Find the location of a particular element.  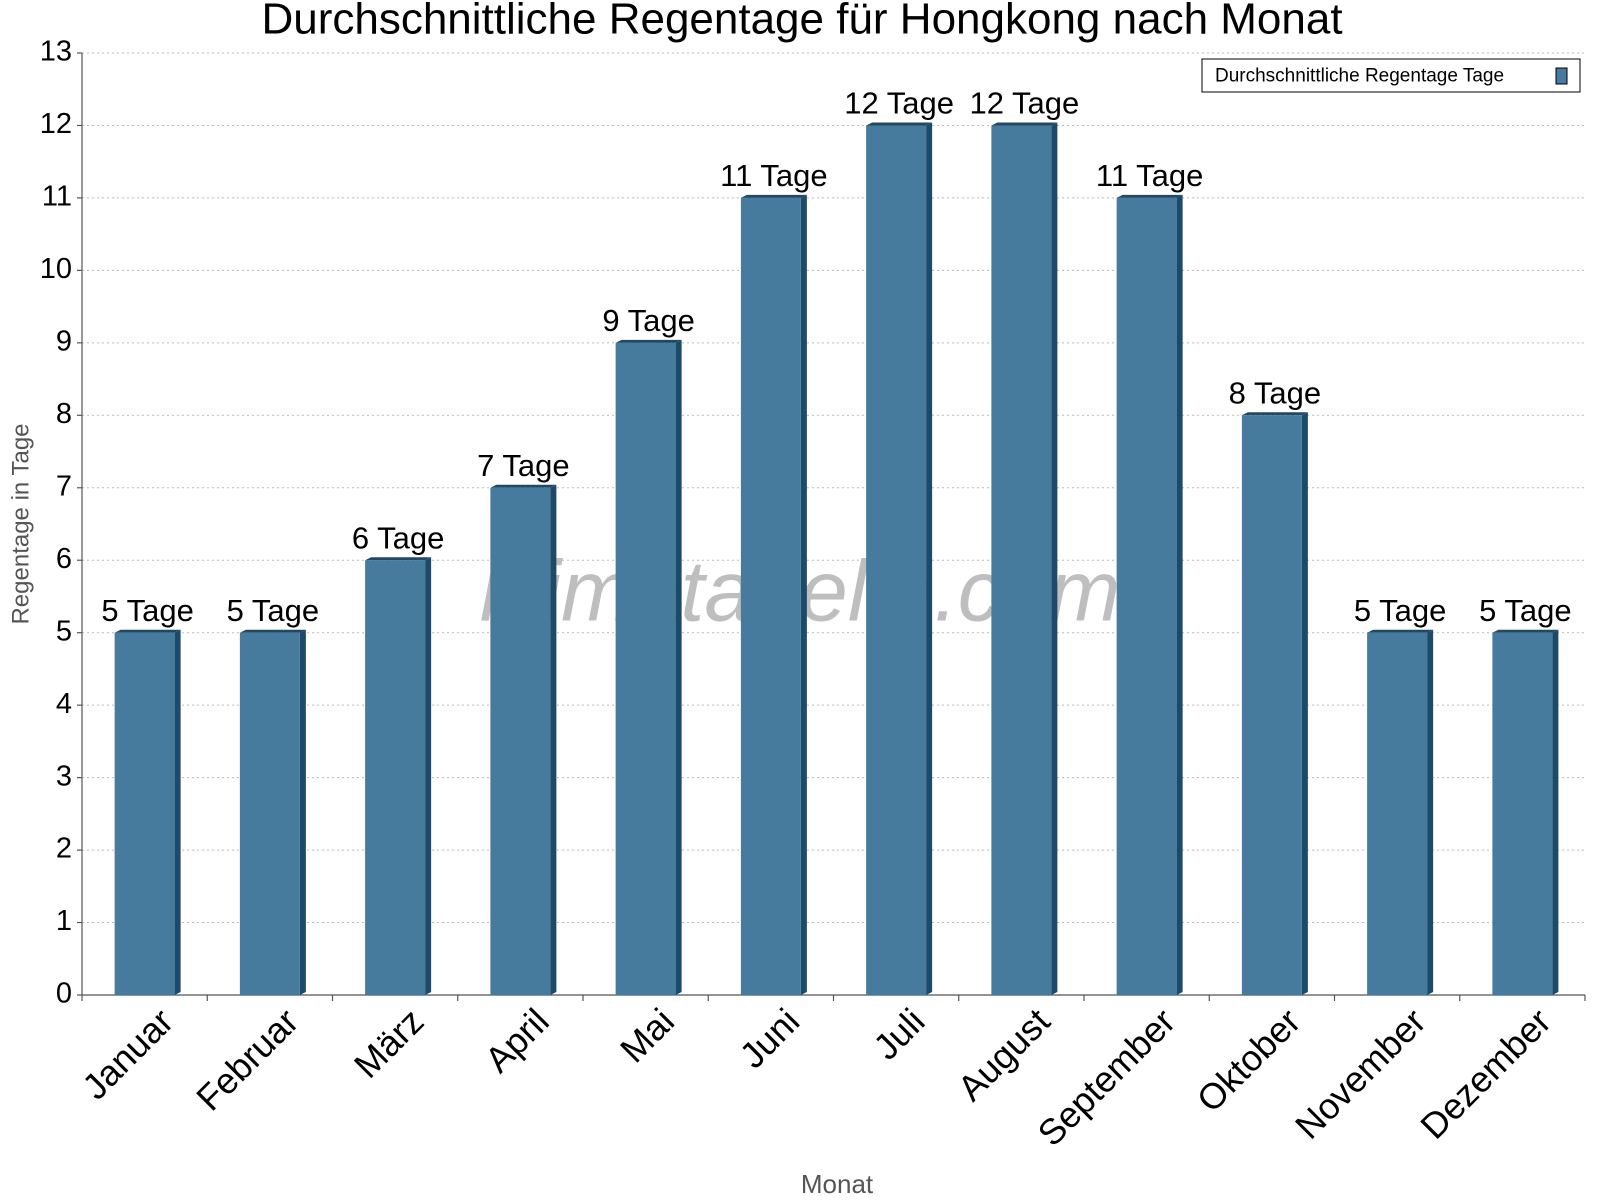

value-label: 6 Tage is located at coordinates (398, 537).